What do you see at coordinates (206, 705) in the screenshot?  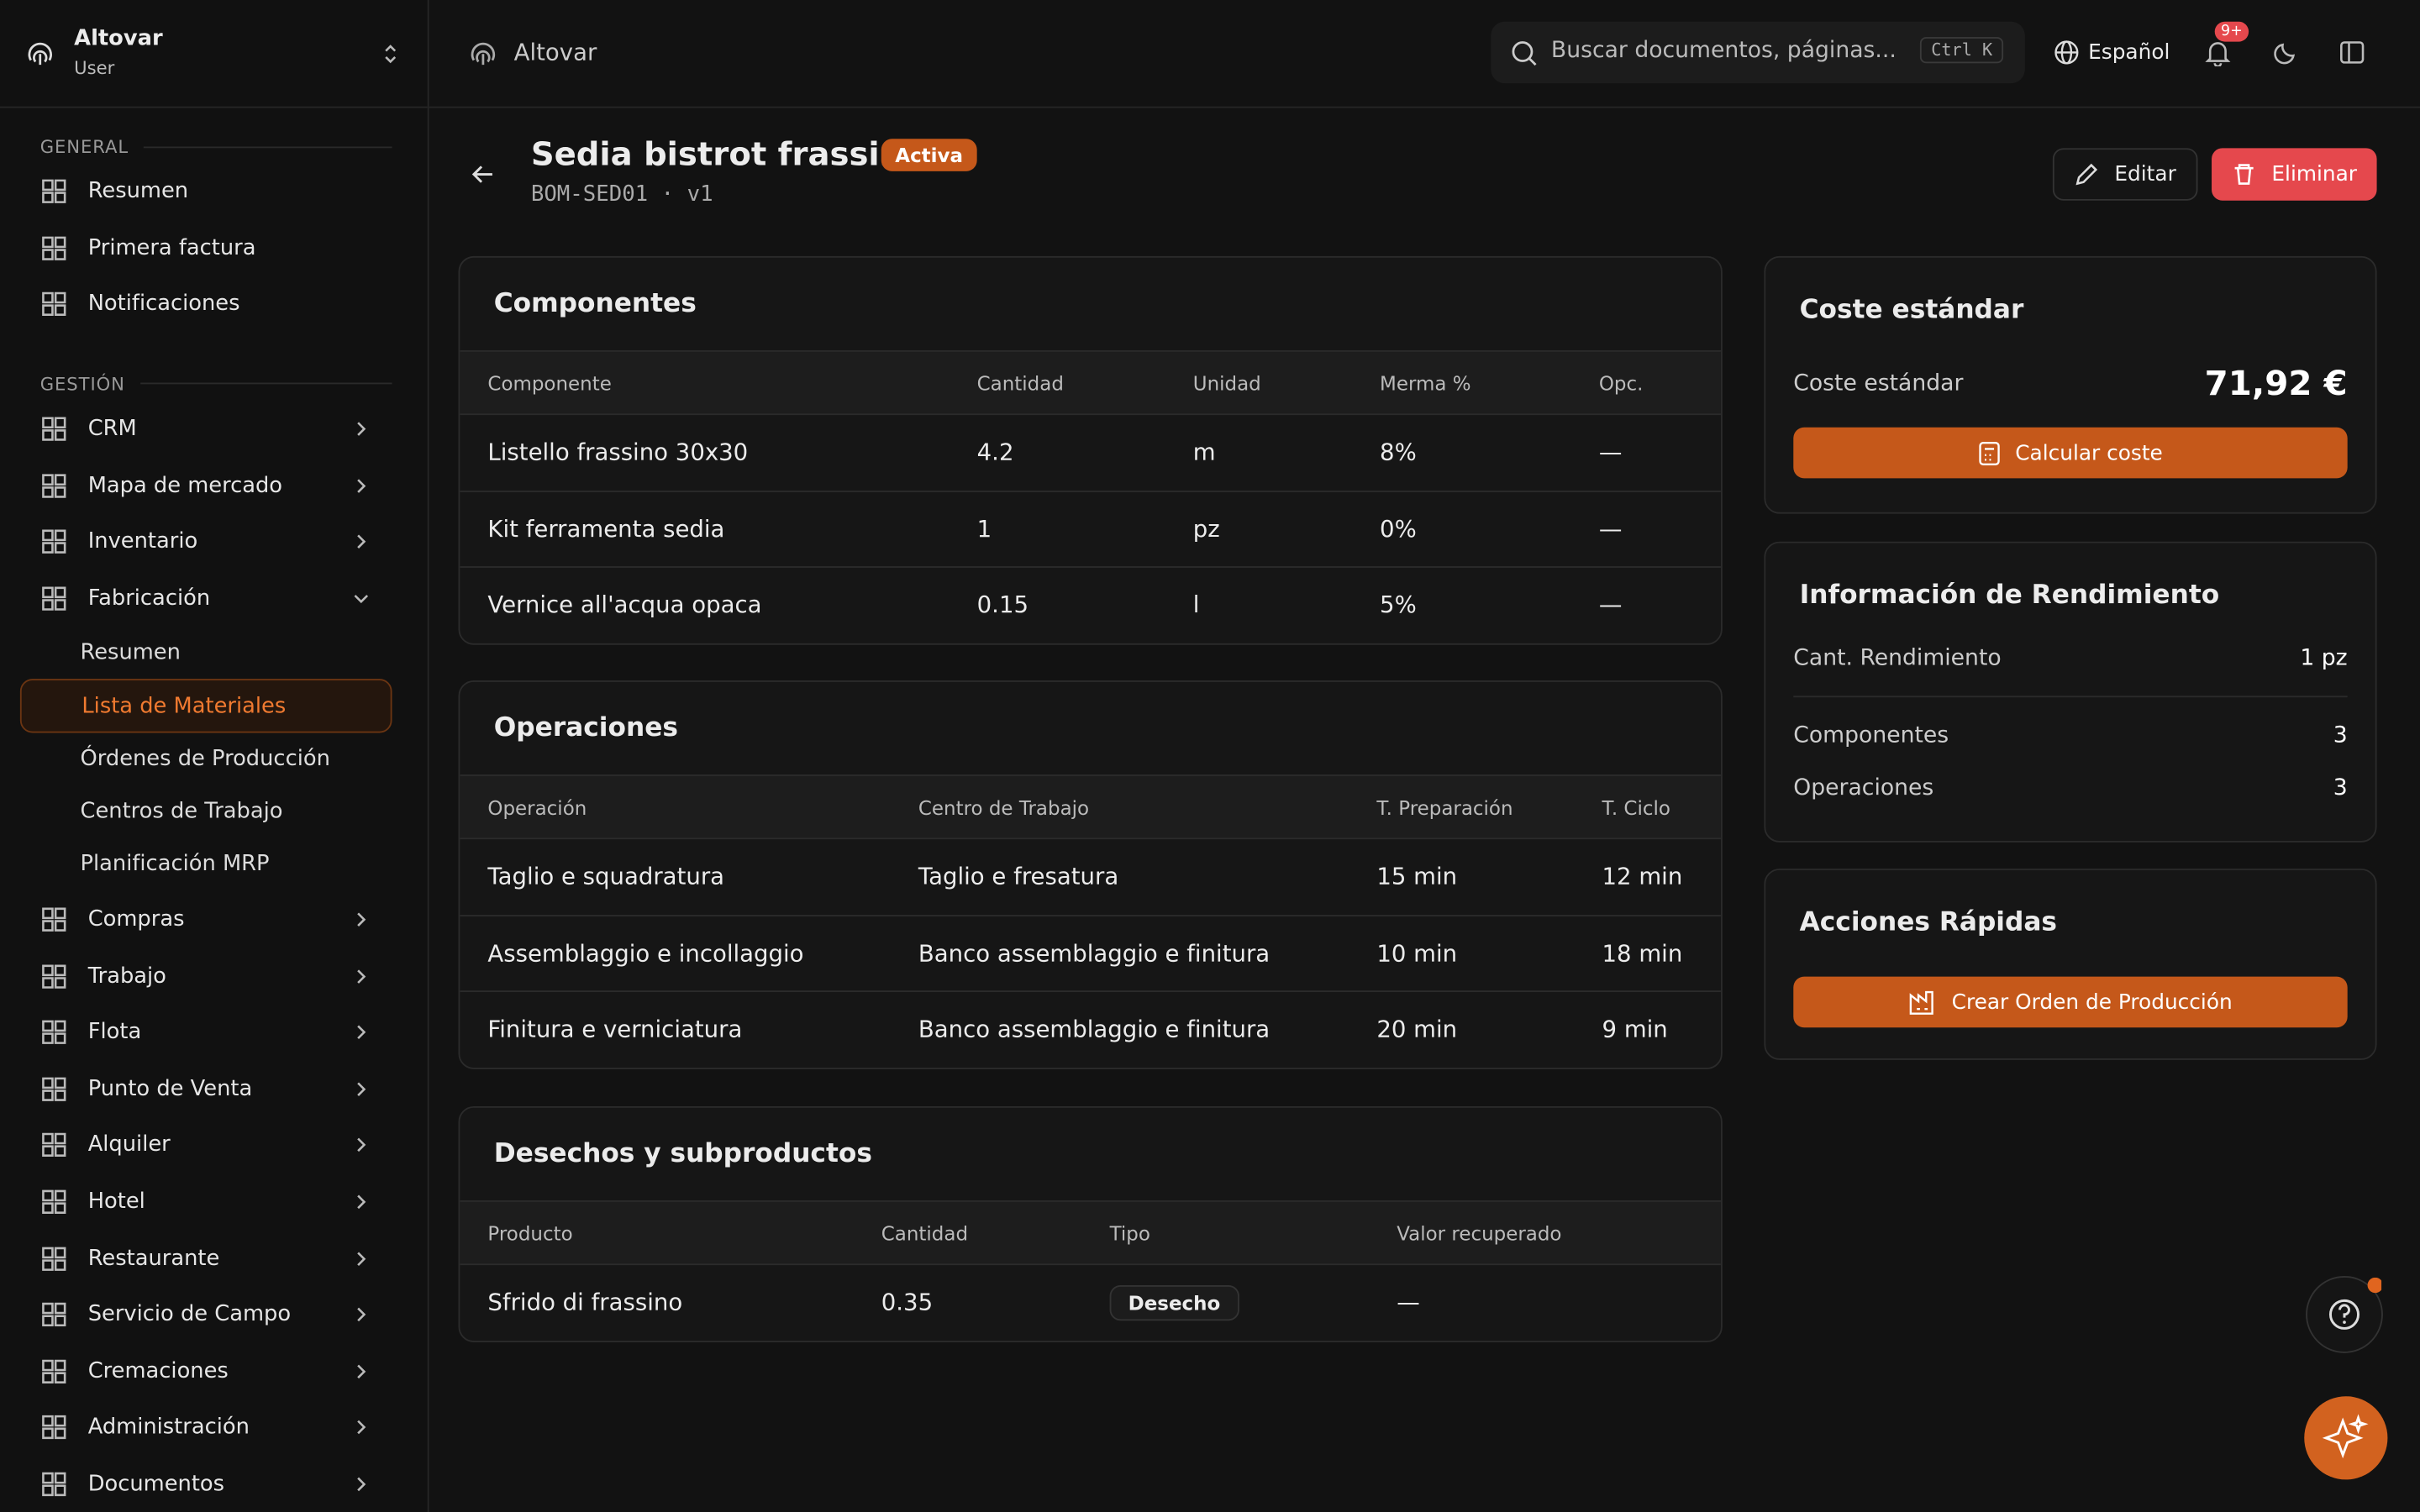 I see `nav-subitem: Lista de Materiales` at bounding box center [206, 705].